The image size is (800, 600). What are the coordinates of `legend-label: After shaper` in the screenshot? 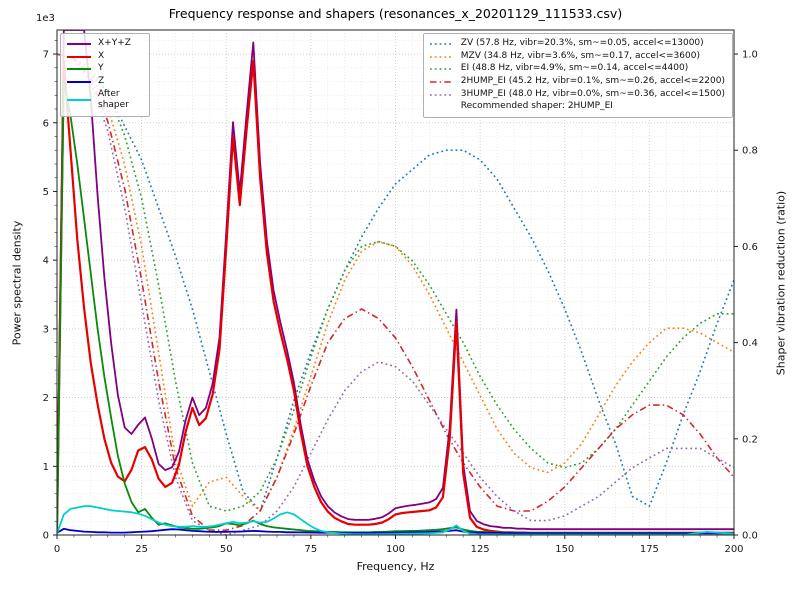 It's located at (113, 99).